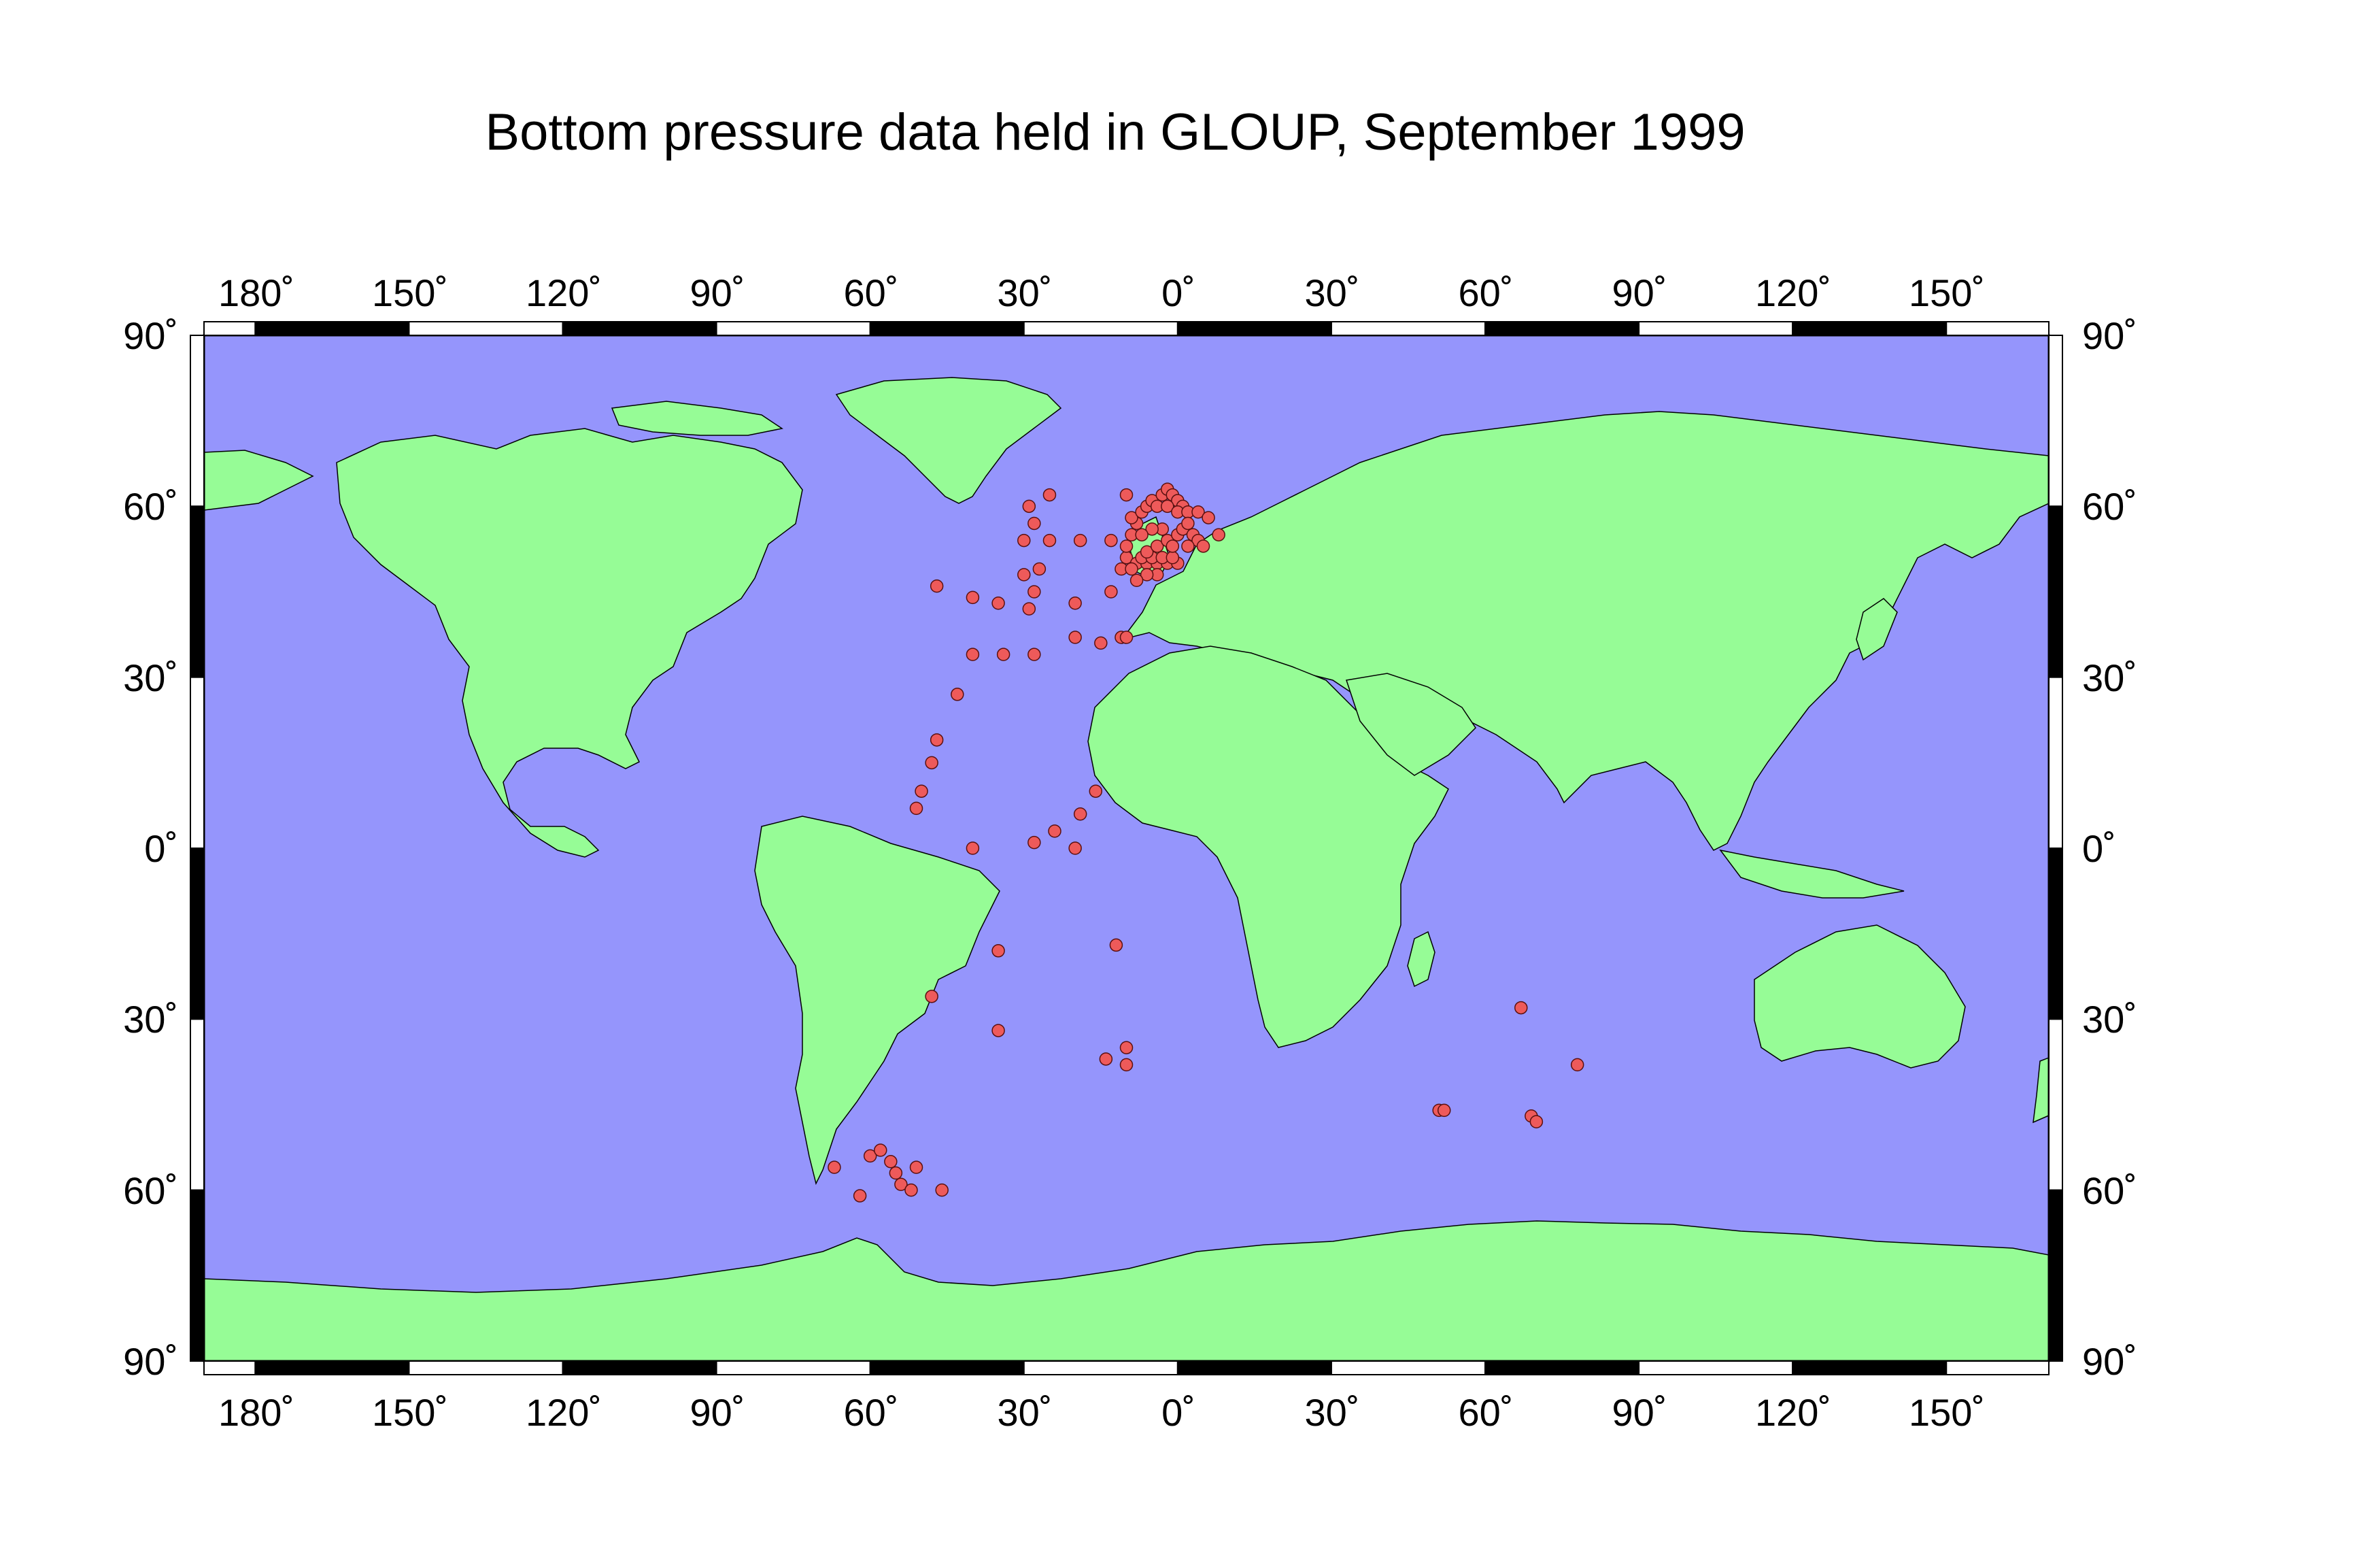  Describe the element at coordinates (1877, 629) in the screenshot. I see `landmass-japan` at that location.